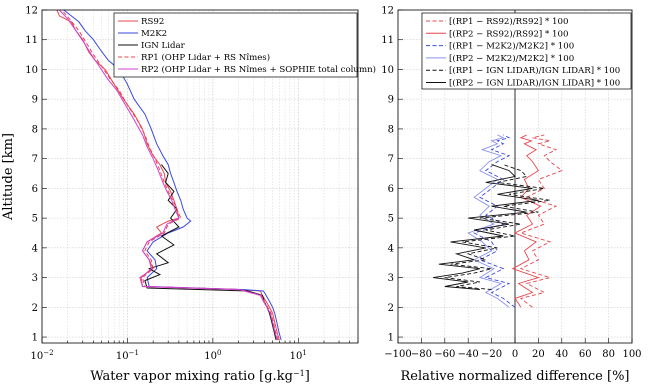  Describe the element at coordinates (391, 159) in the screenshot. I see `right-y-tick-label: 7` at that location.